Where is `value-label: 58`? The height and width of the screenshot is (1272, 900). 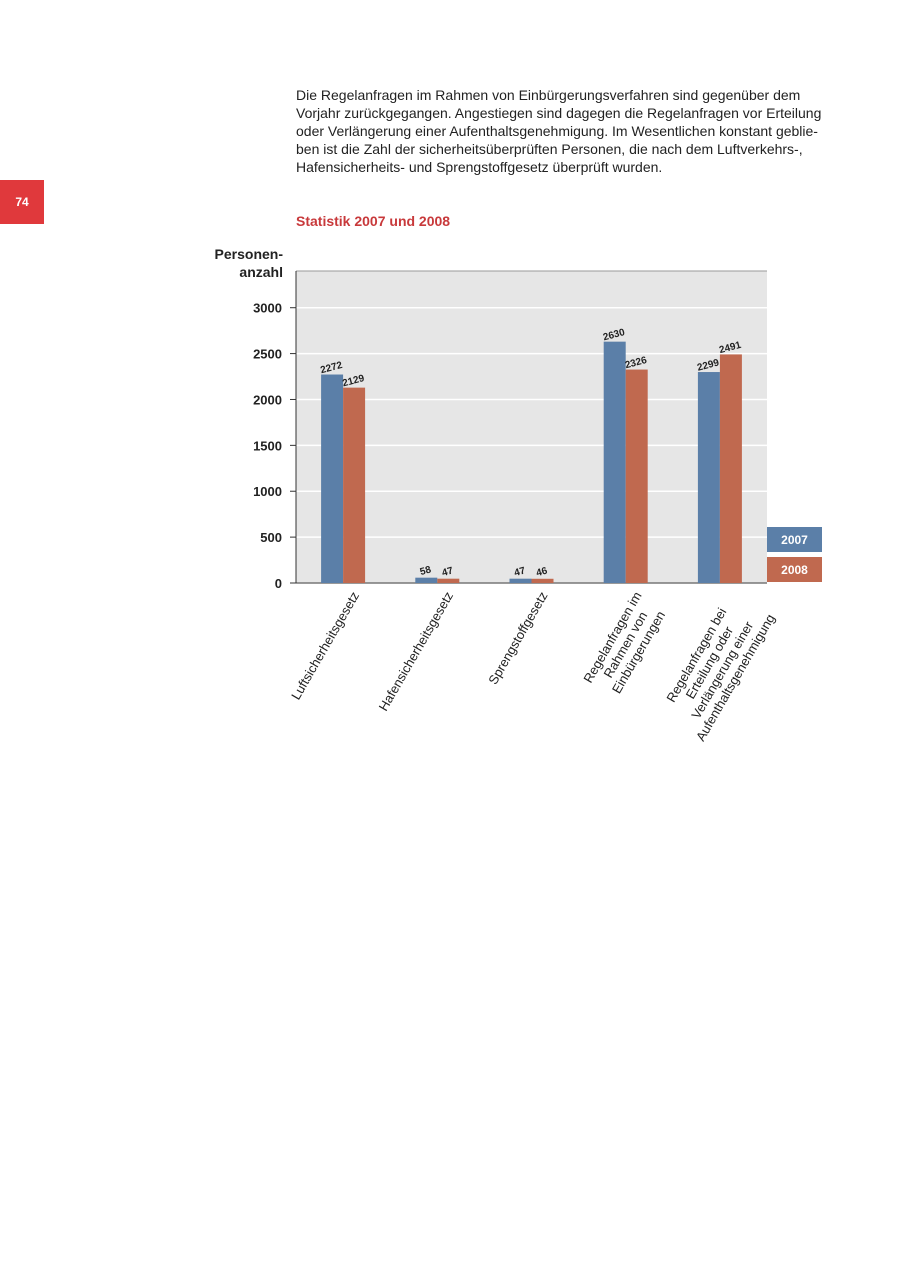
value-label: 58 is located at coordinates (426, 571).